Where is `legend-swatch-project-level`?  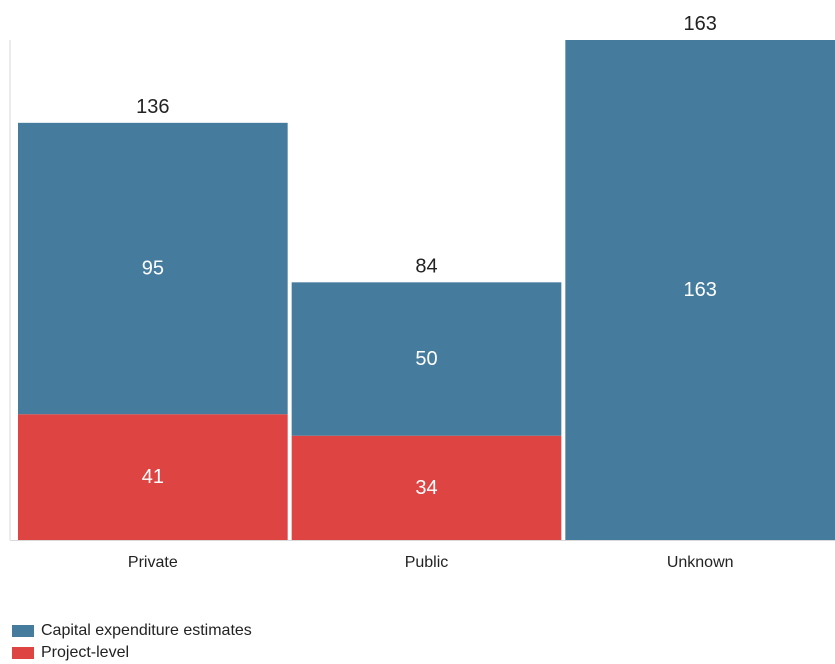 legend-swatch-project-level is located at coordinates (23, 653).